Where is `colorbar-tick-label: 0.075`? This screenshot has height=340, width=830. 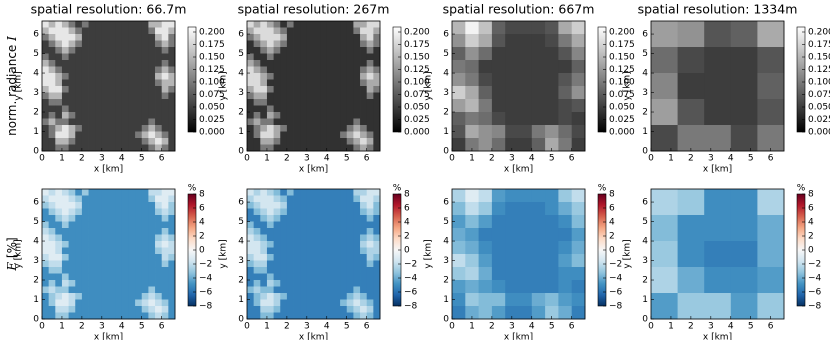 colorbar-tick-label: 0.075 is located at coordinates (819, 95).